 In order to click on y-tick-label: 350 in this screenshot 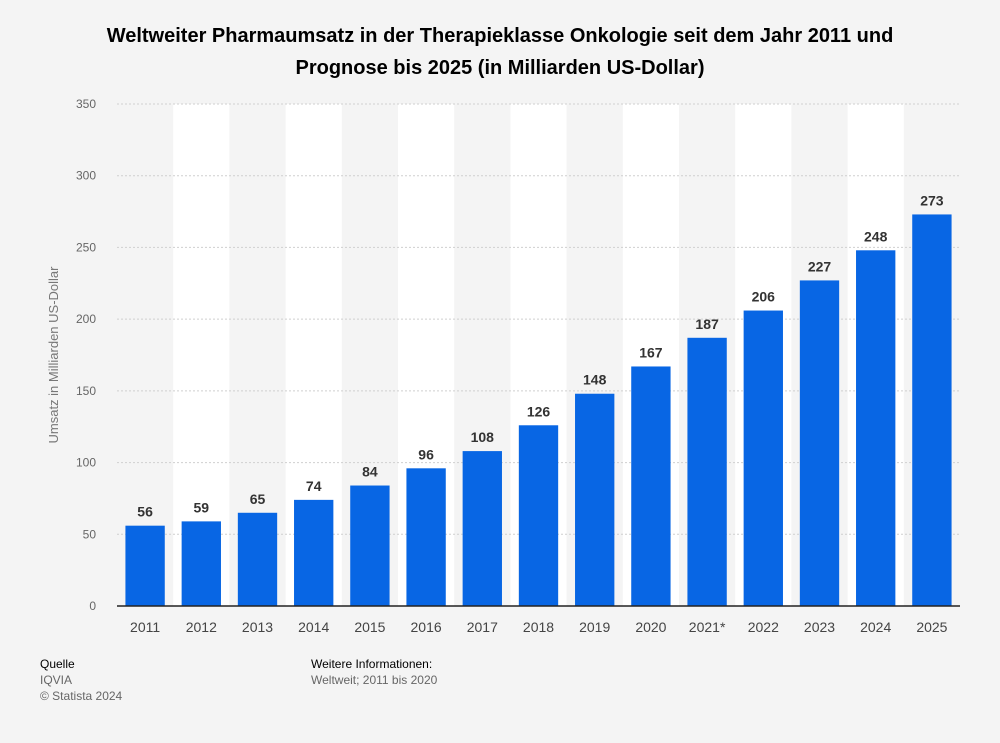, I will do `click(86, 104)`.